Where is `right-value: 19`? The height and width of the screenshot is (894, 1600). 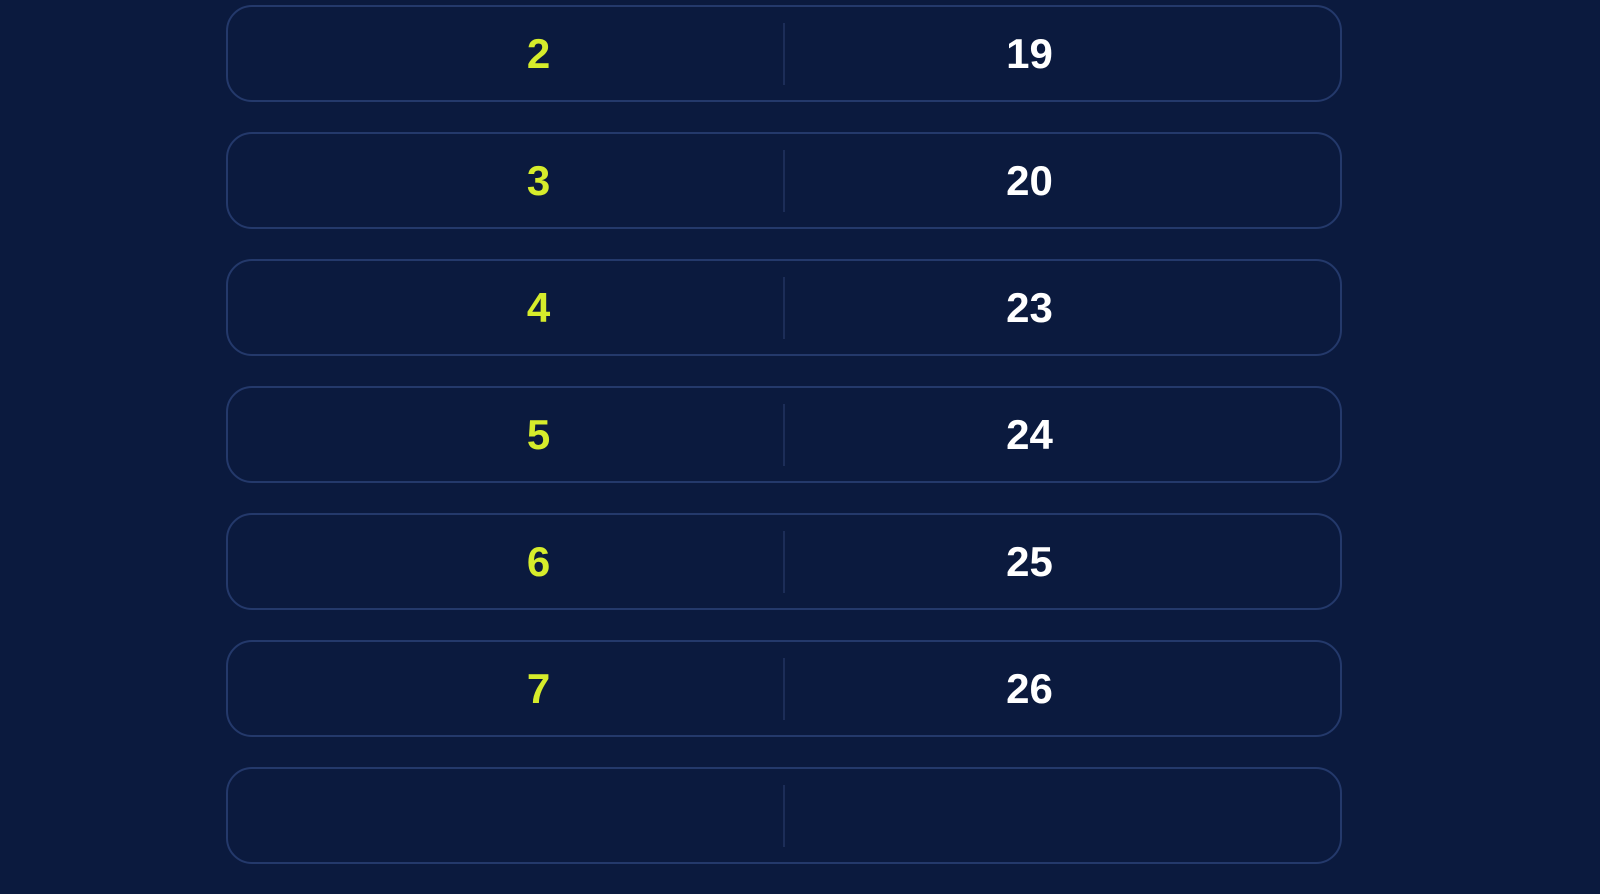
right-value: 19 is located at coordinates (1029, 53).